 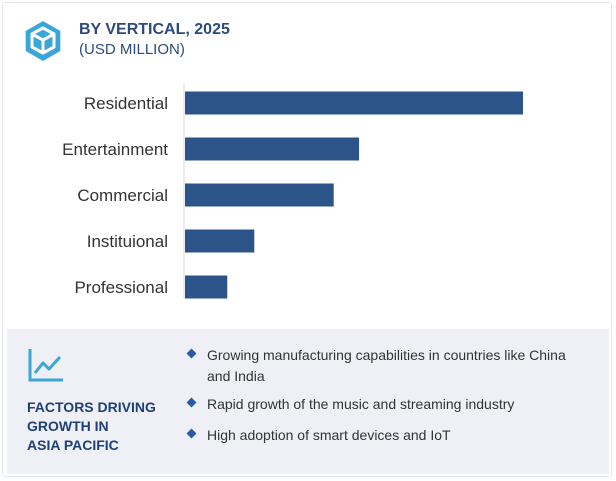 I want to click on bar-entertainment, so click(x=272, y=149).